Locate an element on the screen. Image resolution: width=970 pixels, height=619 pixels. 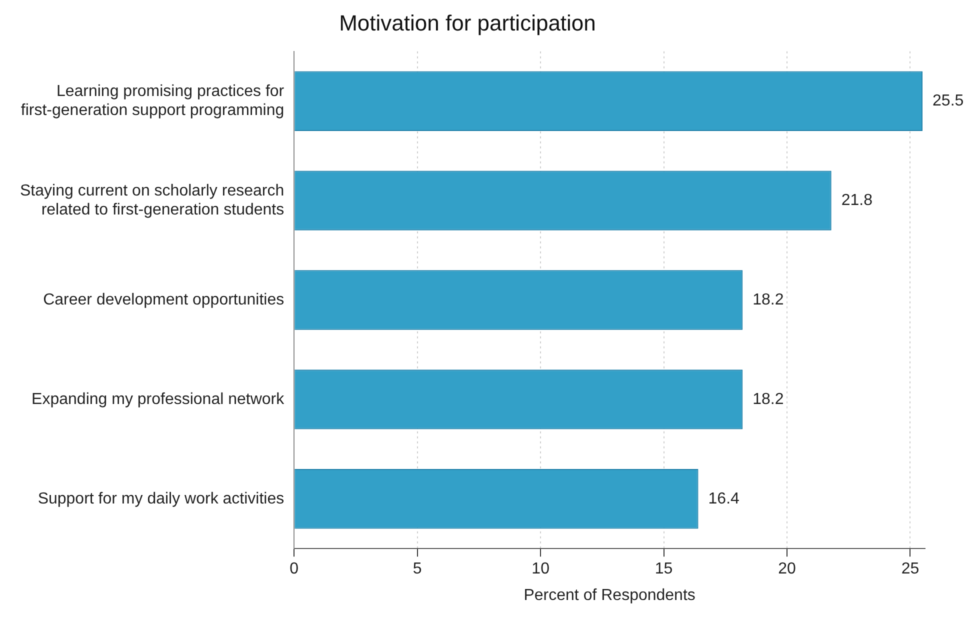
y-tick-label: Support for my daily work activities is located at coordinates (161, 499).